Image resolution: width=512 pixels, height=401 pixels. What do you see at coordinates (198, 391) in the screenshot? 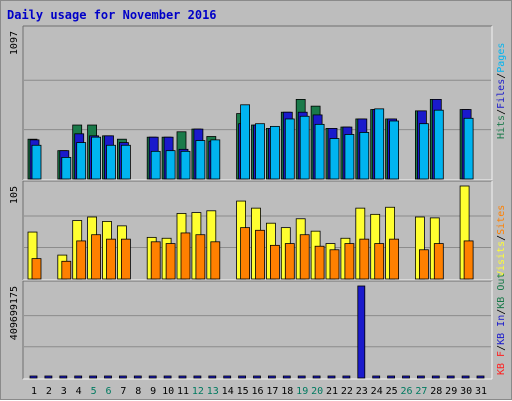
I see `x-tick-day-12: 12` at bounding box center [198, 391].